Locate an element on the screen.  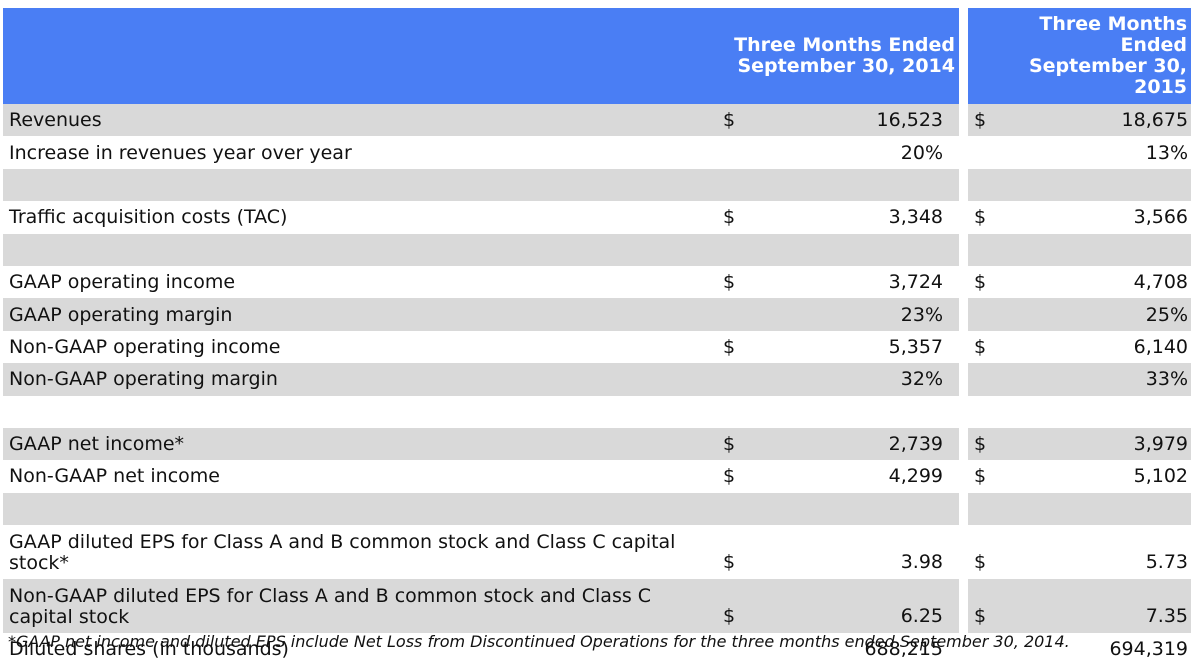
header-label-cell is located at coordinates (360, 56).